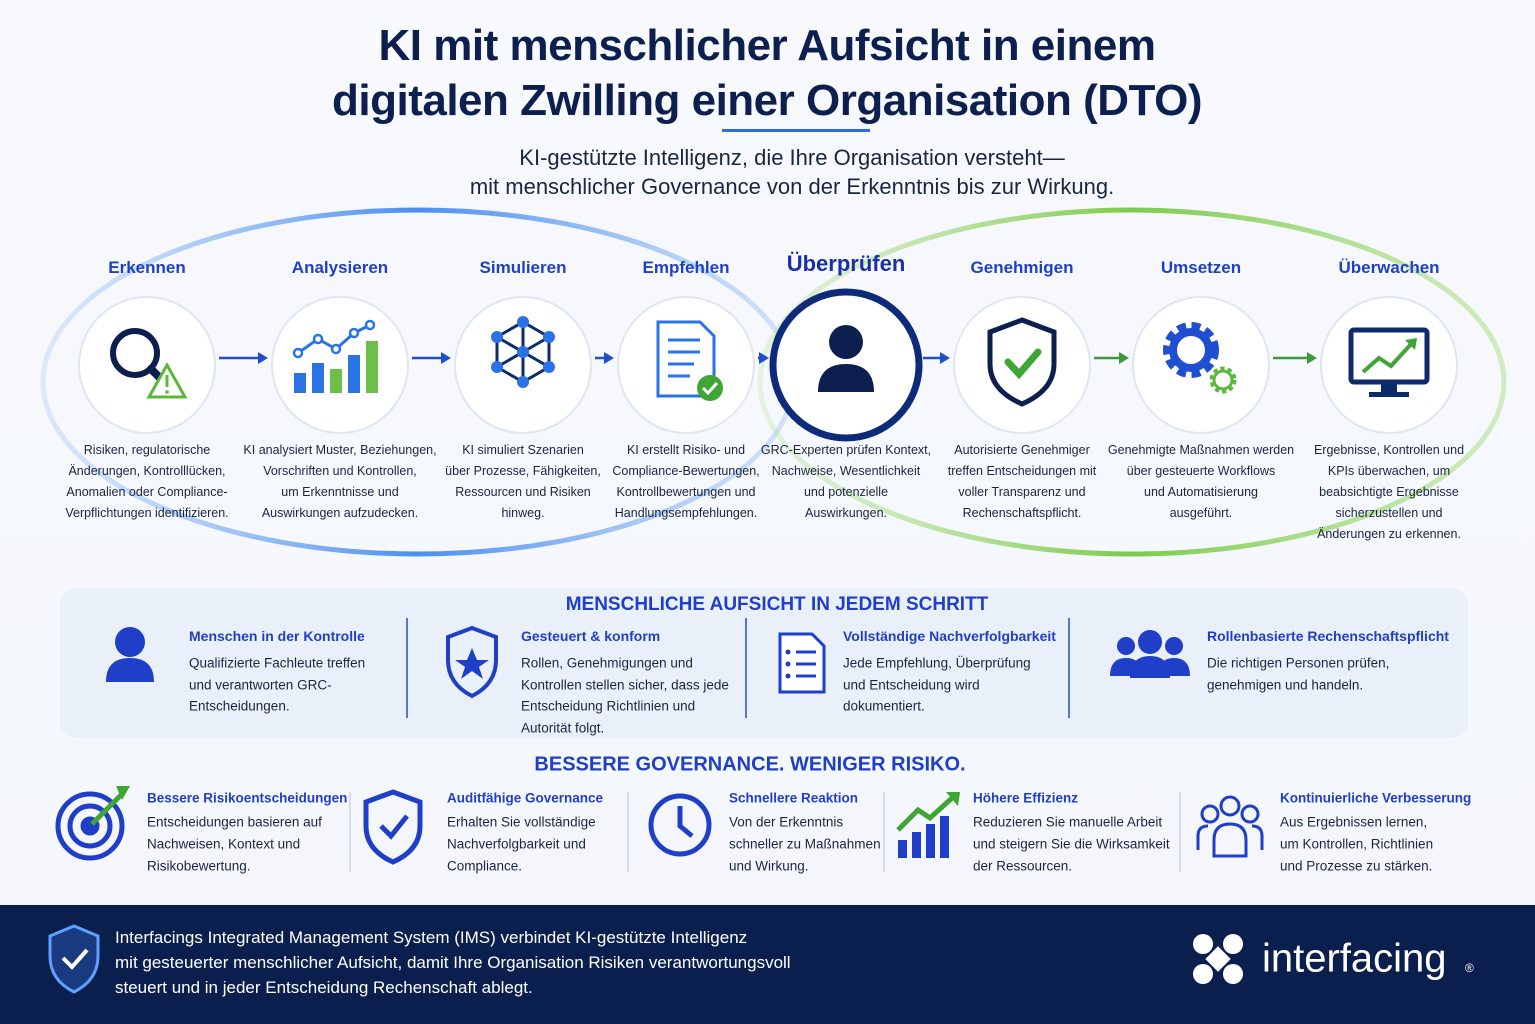 This screenshot has height=1024, width=1535. What do you see at coordinates (686, 471) in the screenshot?
I see `step-description: Compliance-Bewertungen,` at bounding box center [686, 471].